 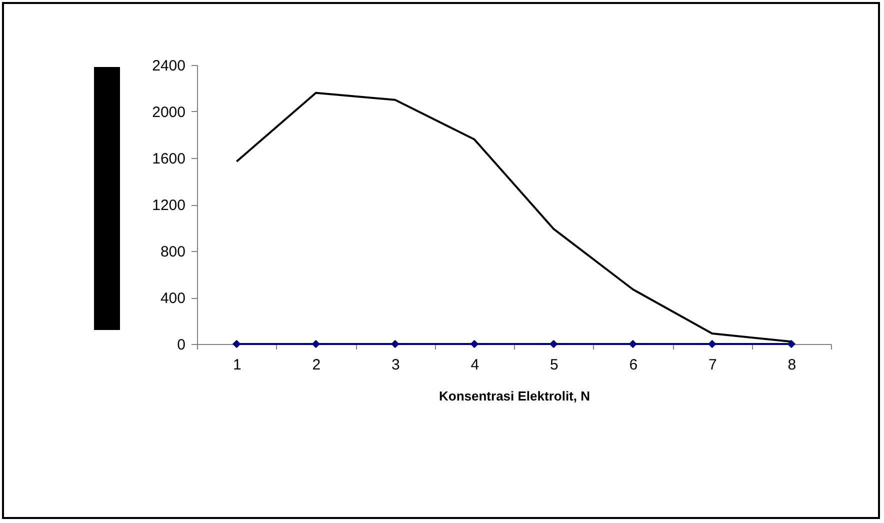 What do you see at coordinates (792, 365) in the screenshot?
I see `x-tick-label: 8` at bounding box center [792, 365].